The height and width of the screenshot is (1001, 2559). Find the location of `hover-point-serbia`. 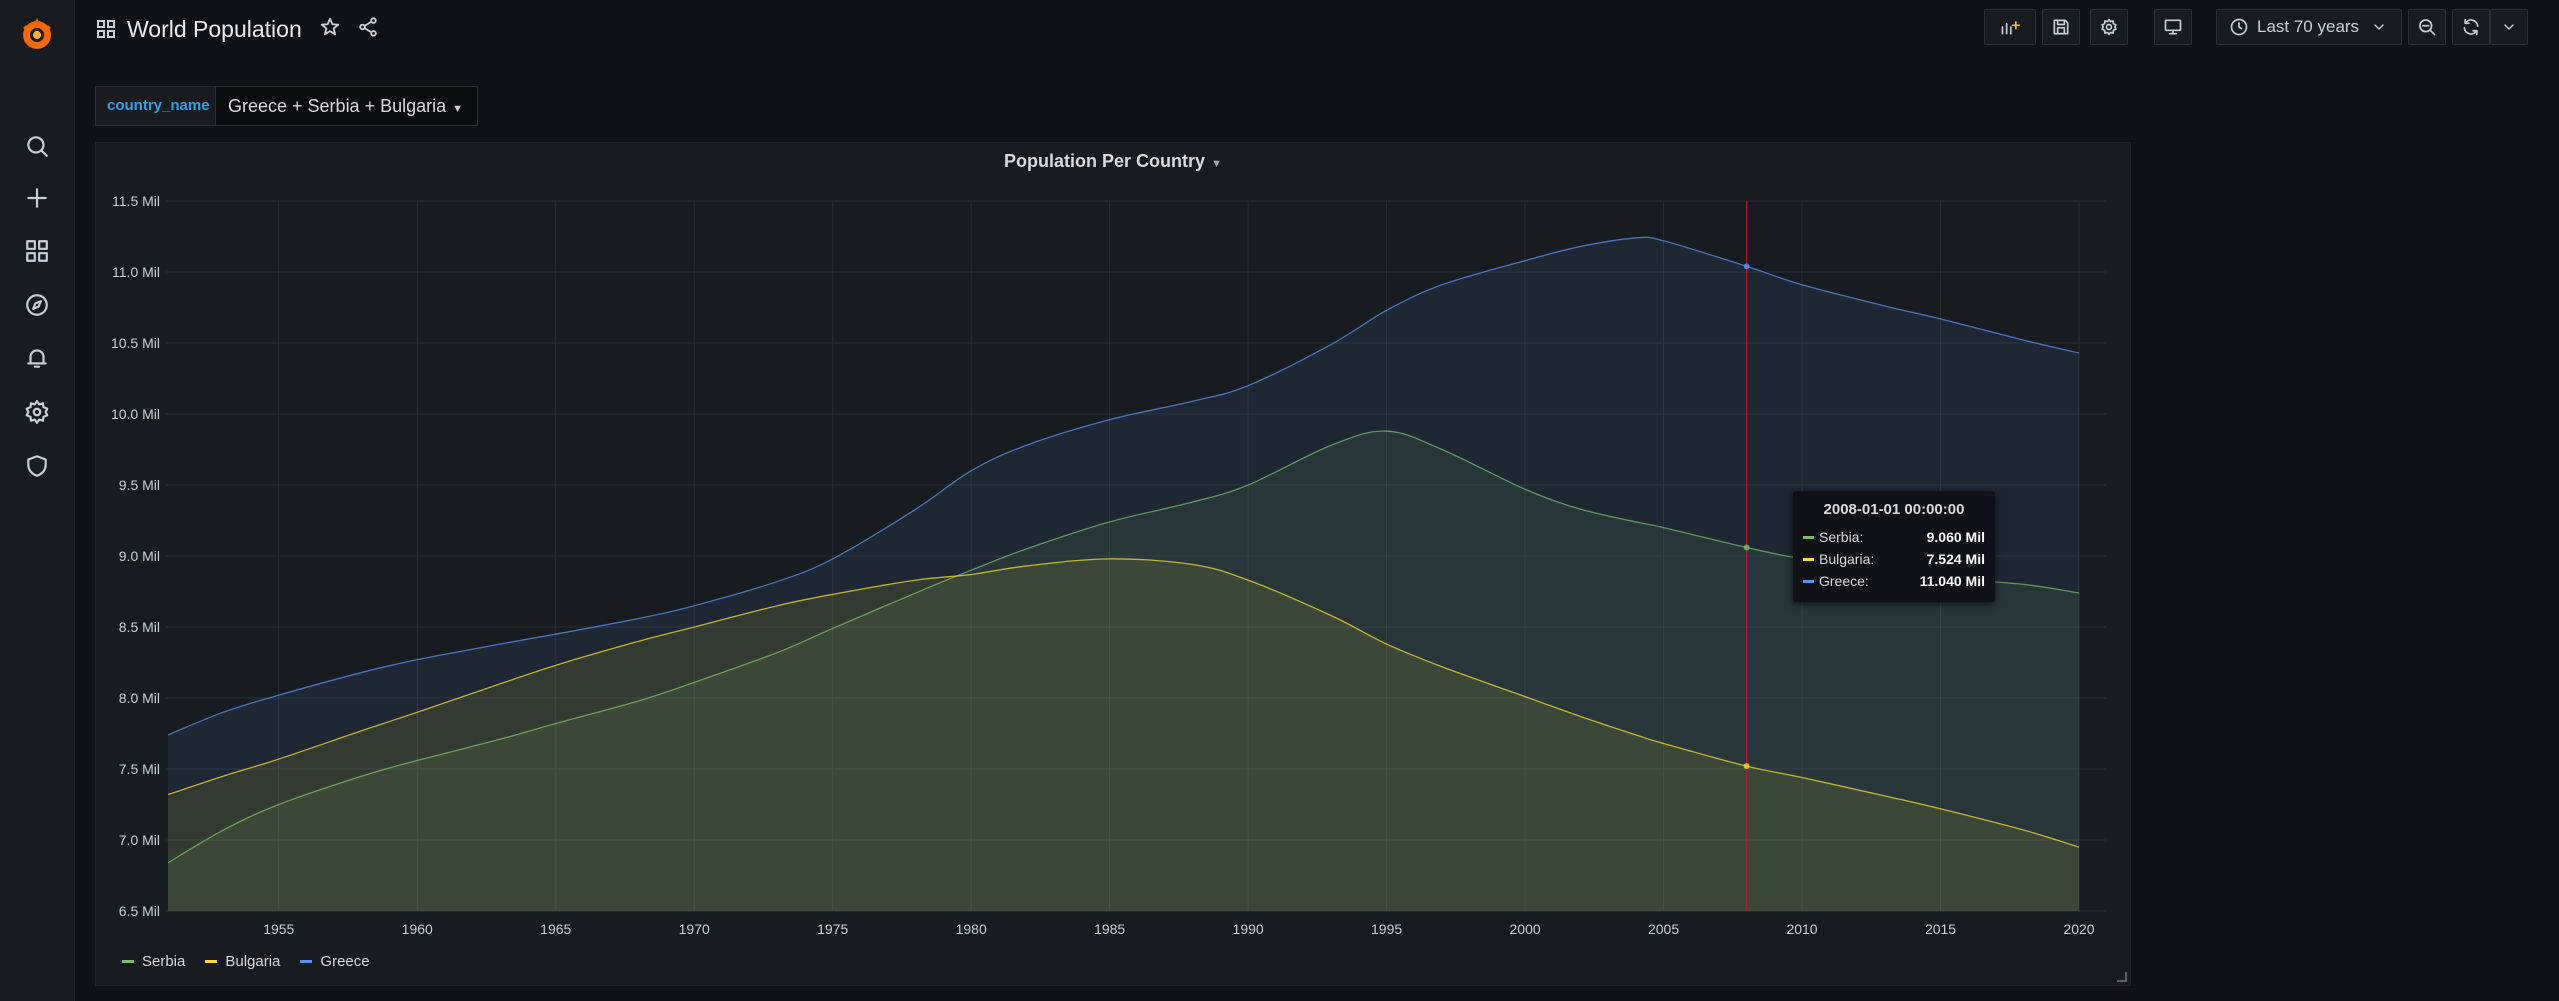

hover-point-serbia is located at coordinates (1746, 547).